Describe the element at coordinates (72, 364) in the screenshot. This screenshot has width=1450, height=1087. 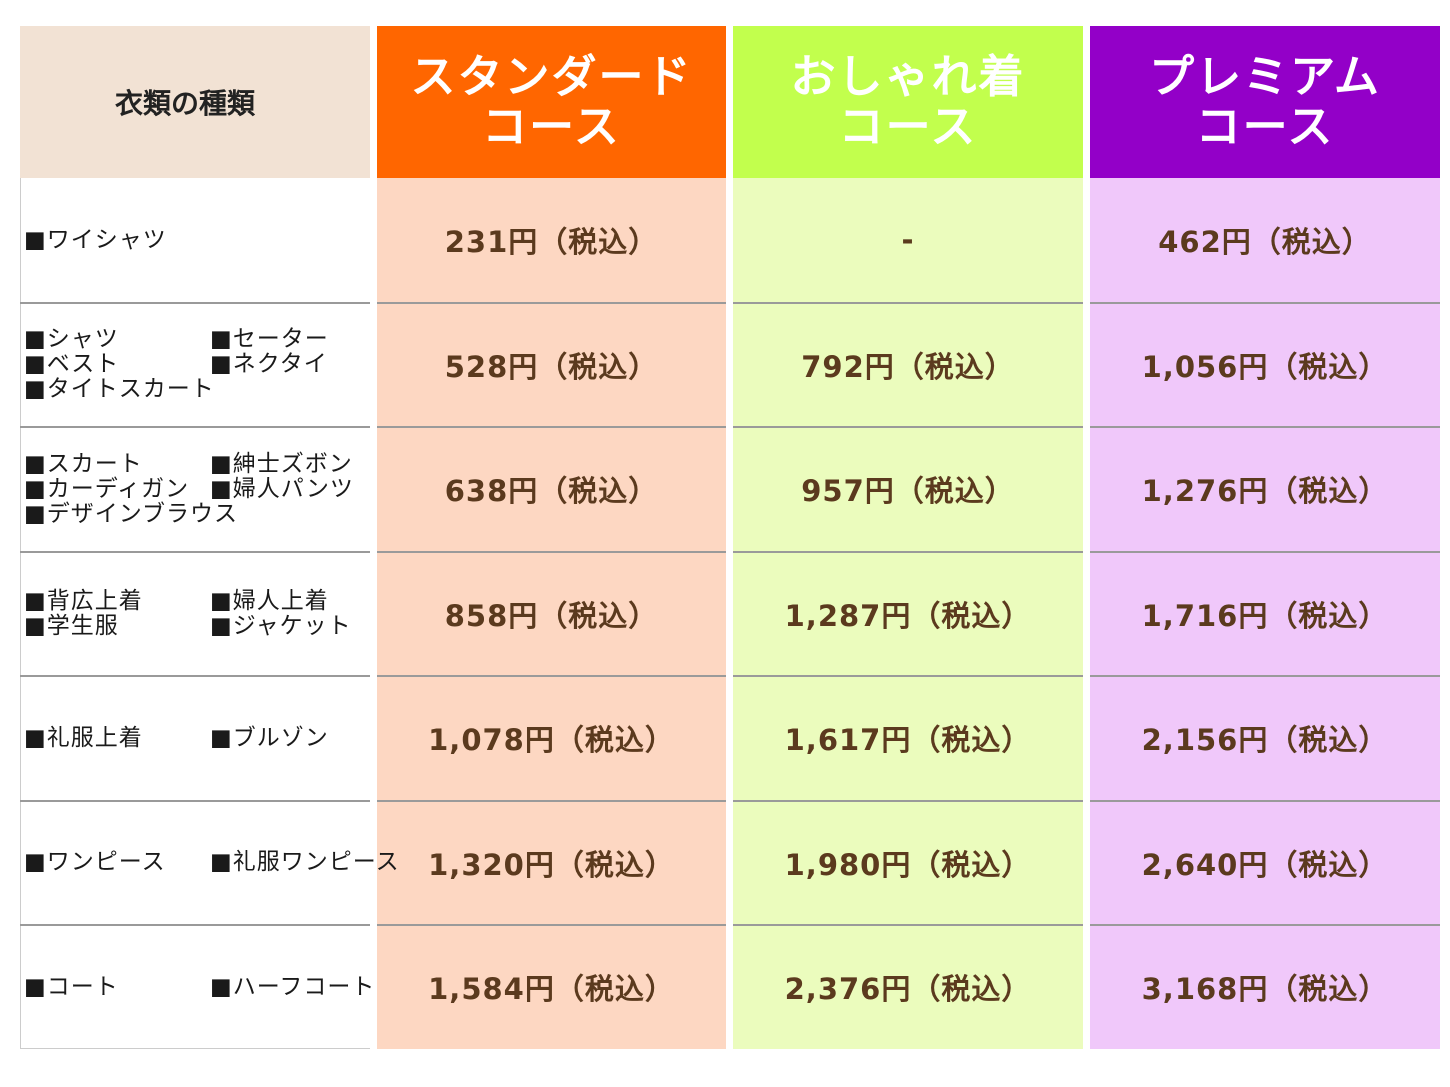
I see `clothing-item: ■ベスト` at that location.